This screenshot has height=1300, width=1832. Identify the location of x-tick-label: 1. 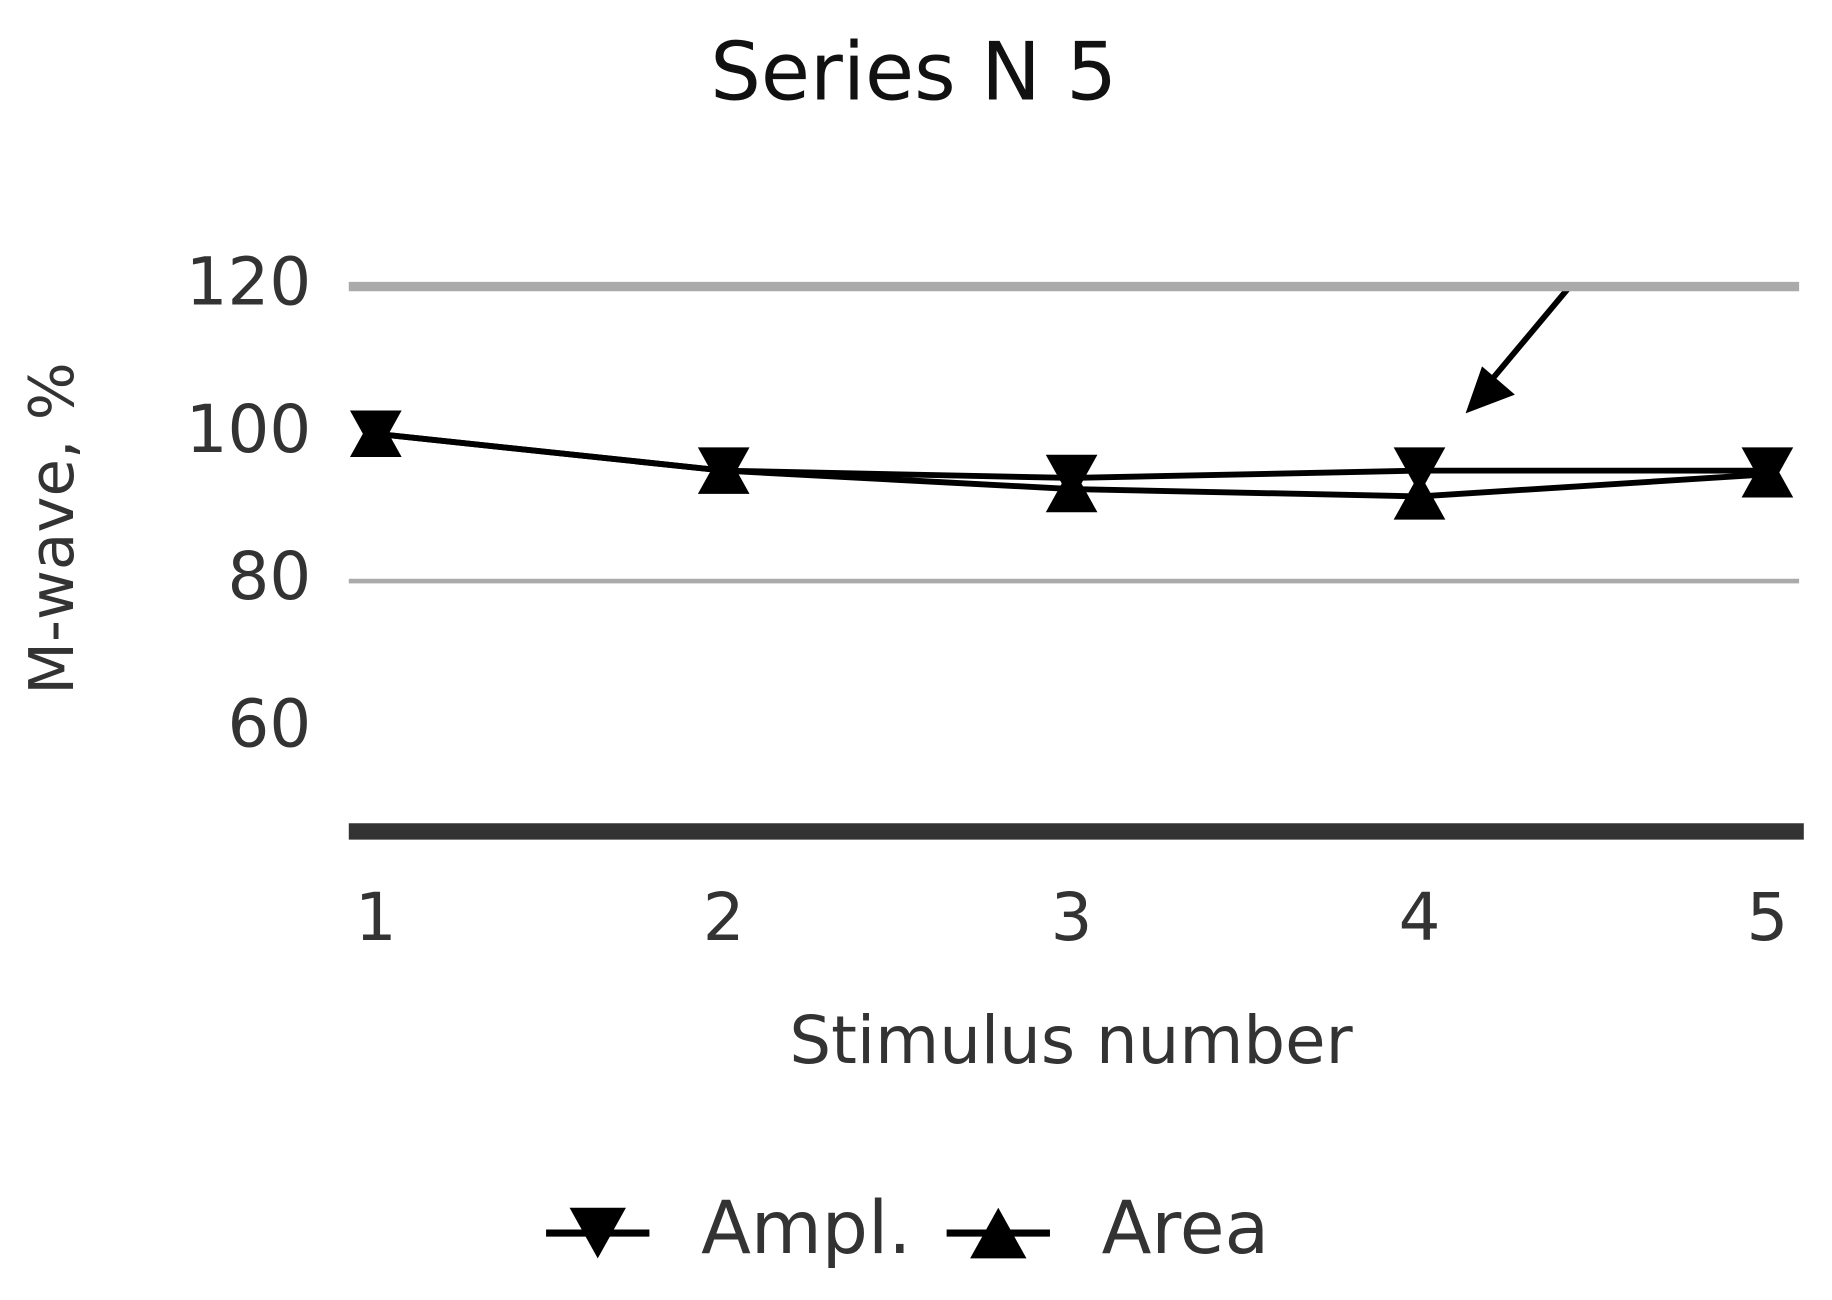
(376, 917).